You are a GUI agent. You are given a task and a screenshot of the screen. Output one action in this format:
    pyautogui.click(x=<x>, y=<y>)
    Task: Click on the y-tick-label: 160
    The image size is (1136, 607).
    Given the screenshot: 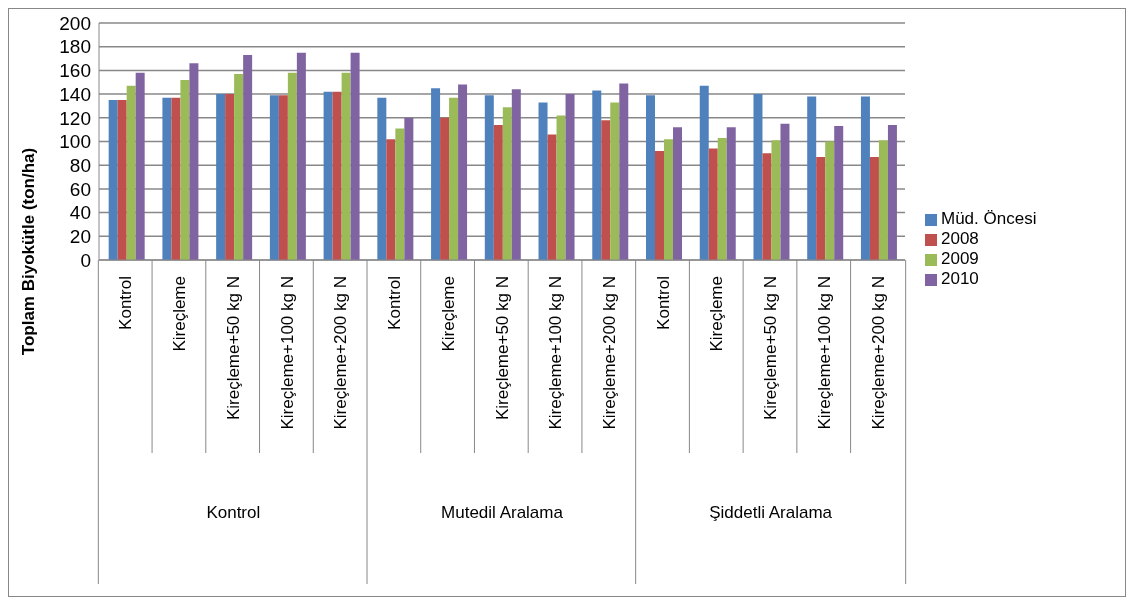 What is the action you would take?
    pyautogui.click(x=75, y=71)
    